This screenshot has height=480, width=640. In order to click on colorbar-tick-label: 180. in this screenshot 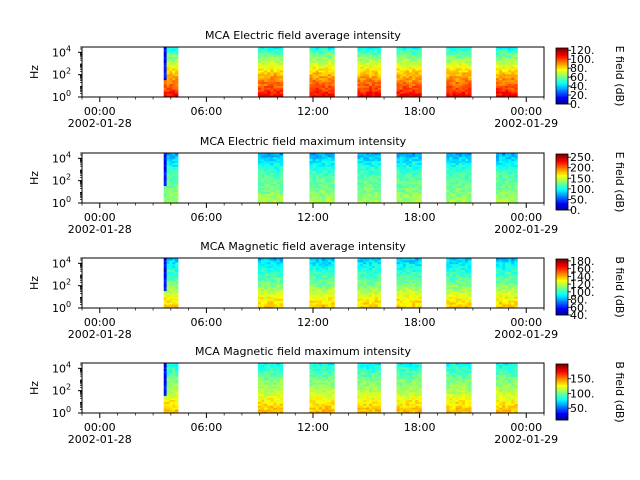, I will do `click(582, 261)`.